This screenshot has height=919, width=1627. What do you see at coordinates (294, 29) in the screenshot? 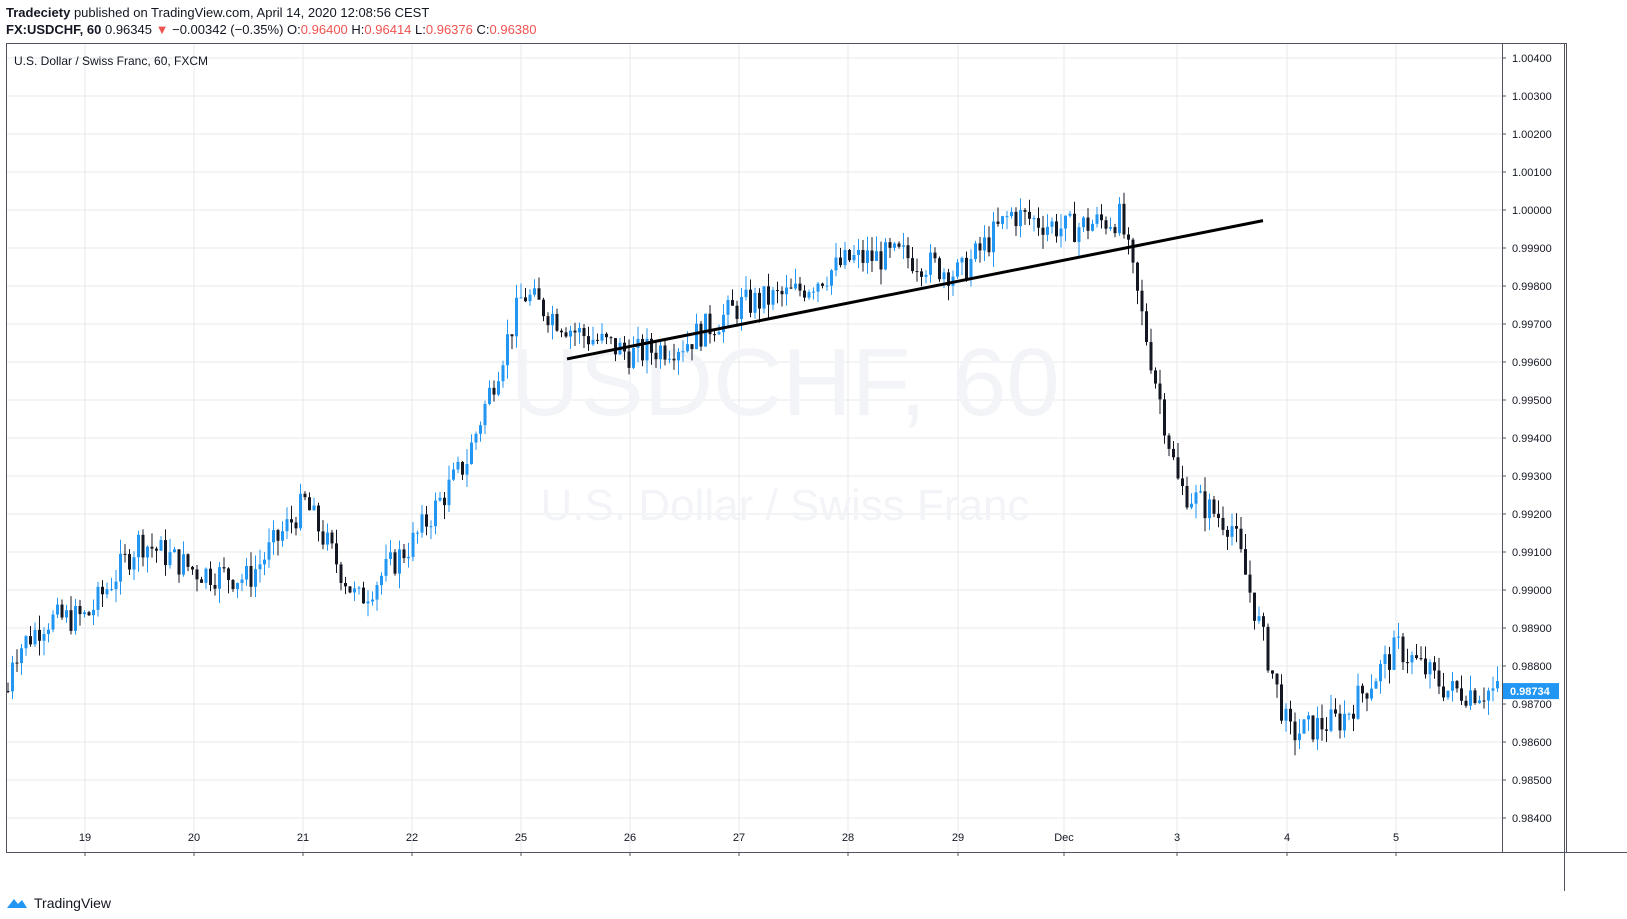
I see `open-label: O:` at bounding box center [294, 29].